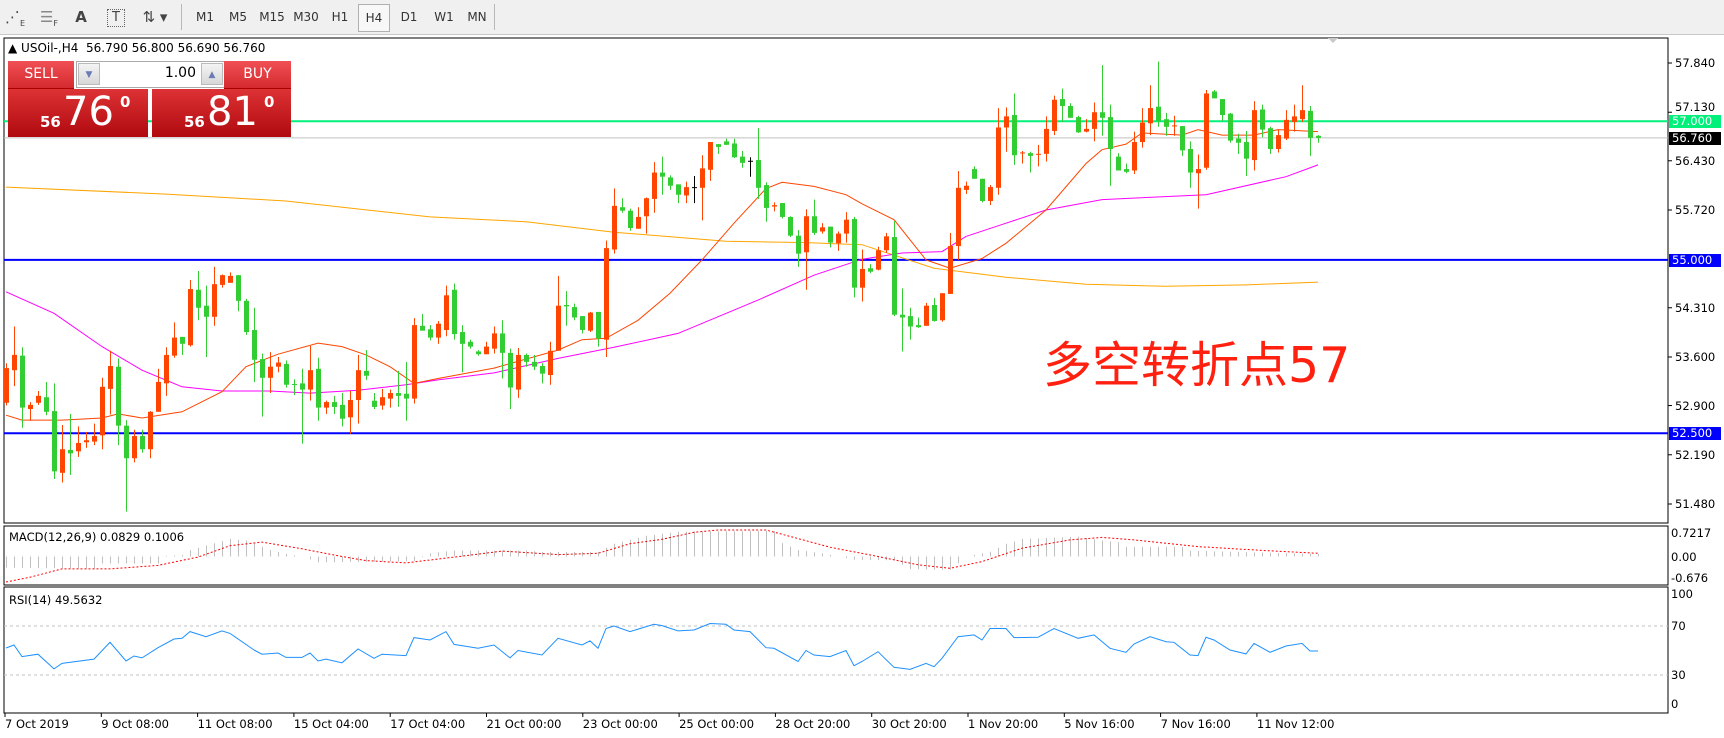 This screenshot has width=1724, height=738. What do you see at coordinates (205, 17) in the screenshot?
I see `timeframe-m1: M1` at bounding box center [205, 17].